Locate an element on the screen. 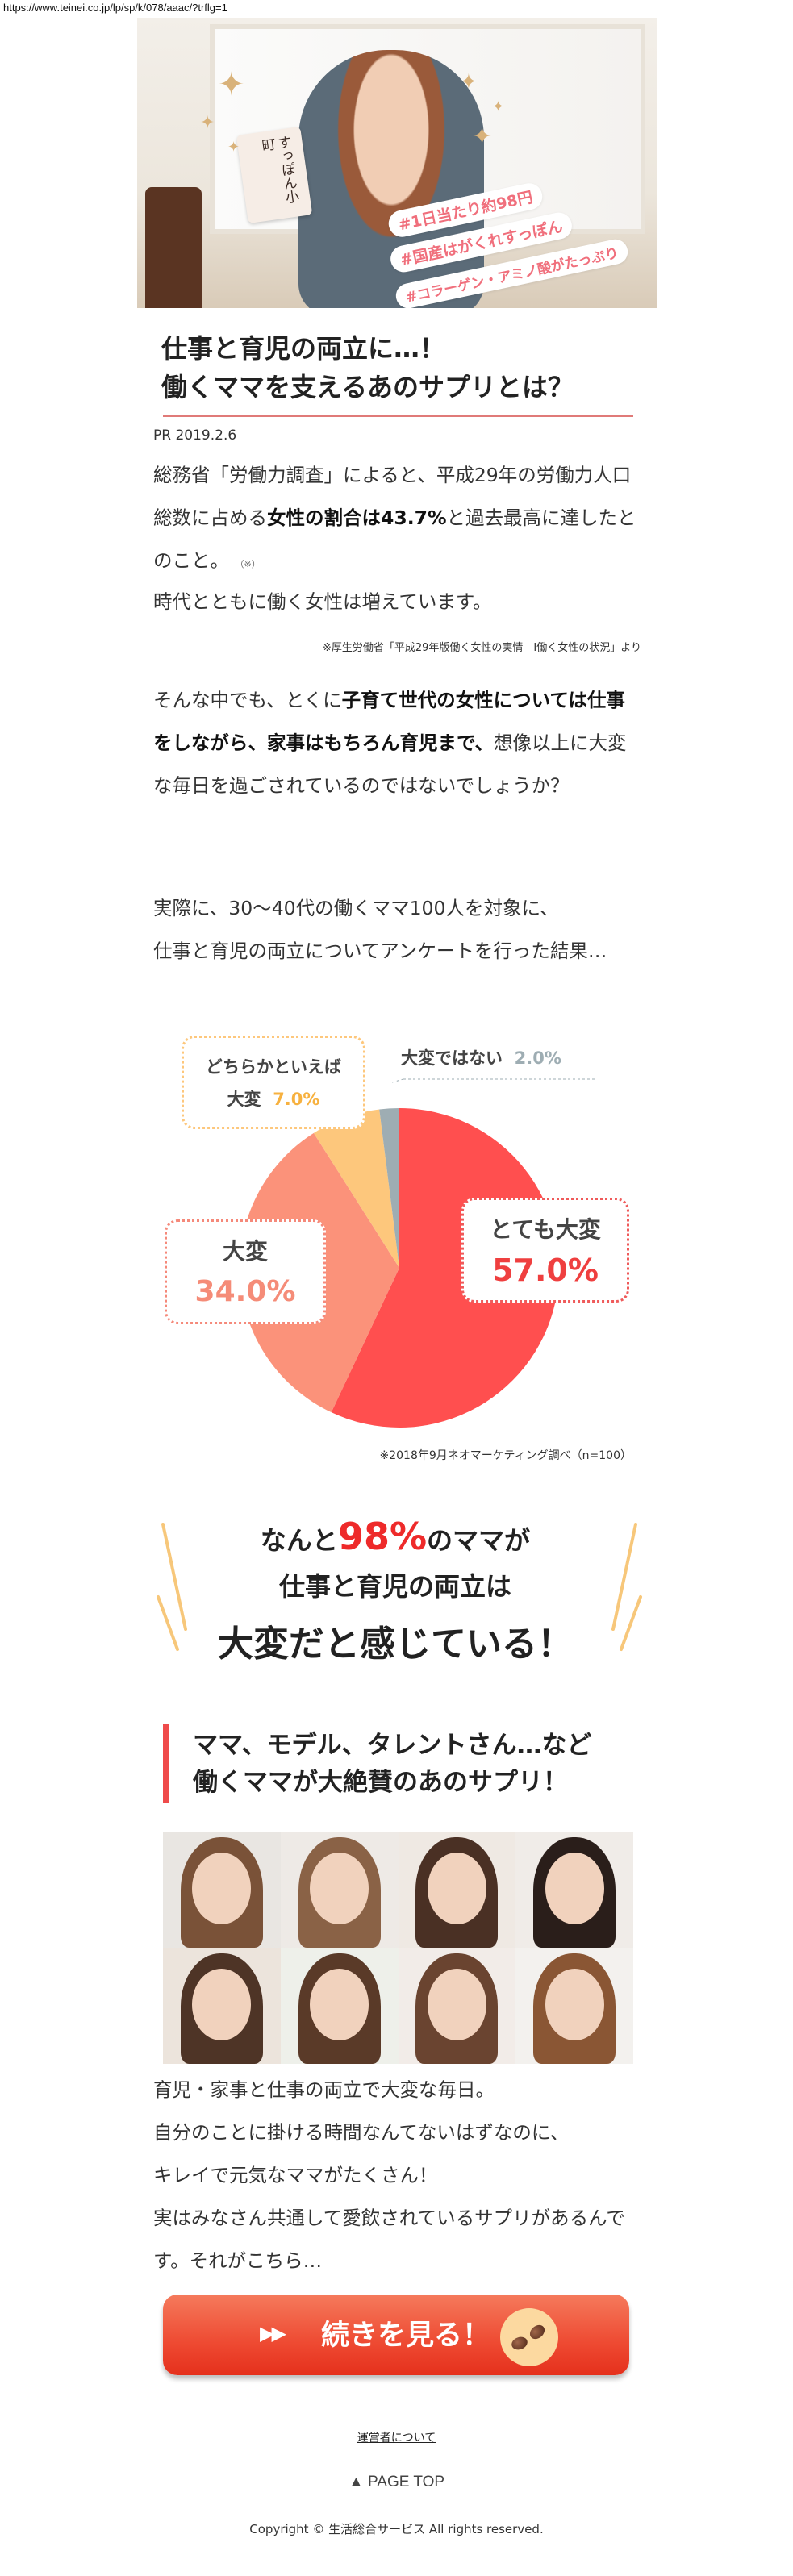  operator-link: 運営者について is located at coordinates (397, 2438).